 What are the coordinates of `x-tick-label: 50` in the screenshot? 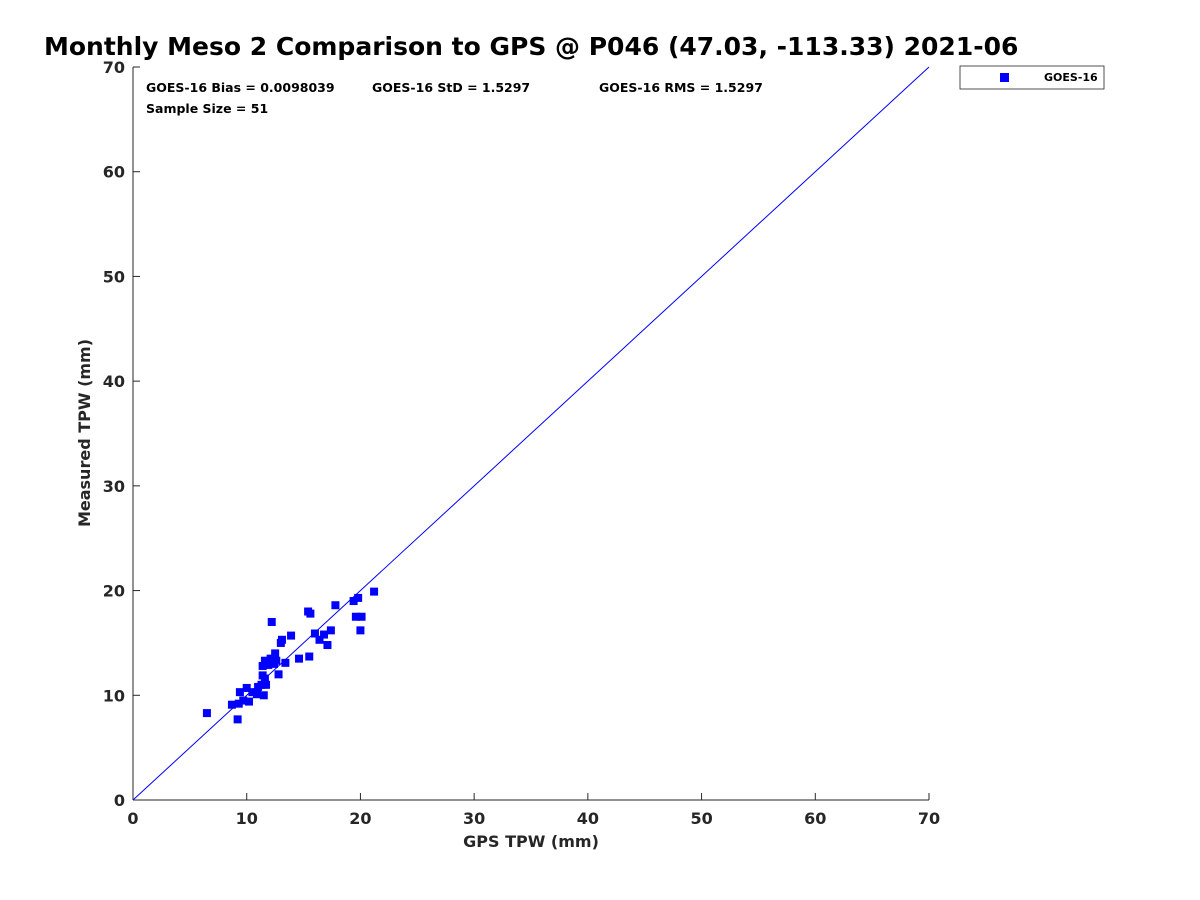 It's located at (701, 818).